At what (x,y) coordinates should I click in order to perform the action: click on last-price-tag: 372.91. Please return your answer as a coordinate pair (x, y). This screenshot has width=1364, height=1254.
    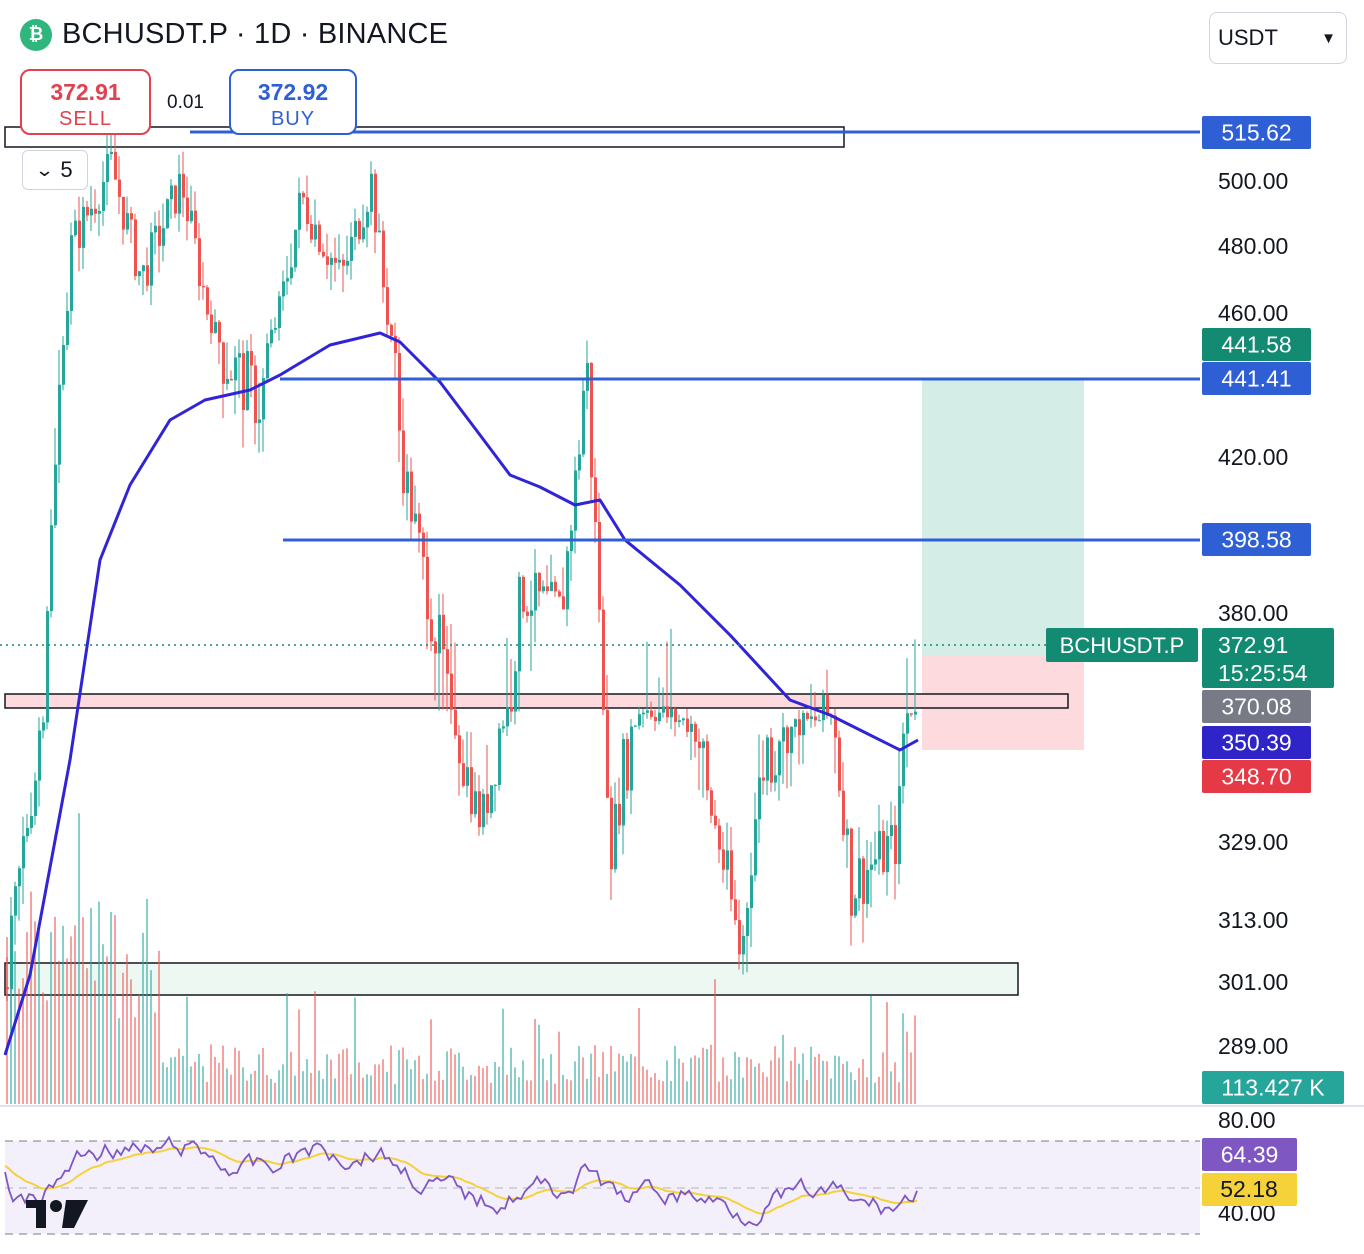
    Looking at the image, I should click on (1253, 645).